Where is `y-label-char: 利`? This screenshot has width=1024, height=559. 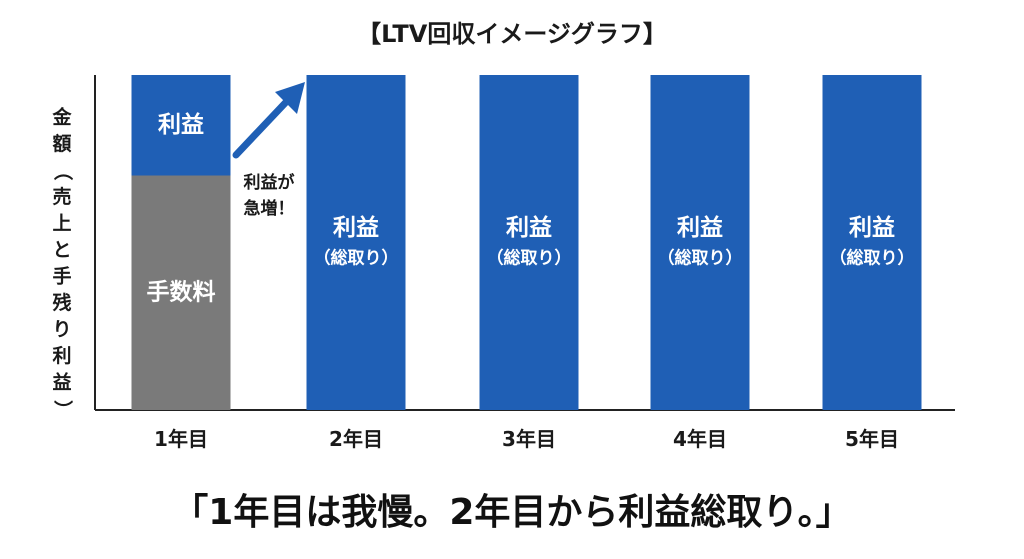 y-label-char: 利 is located at coordinates (61, 356).